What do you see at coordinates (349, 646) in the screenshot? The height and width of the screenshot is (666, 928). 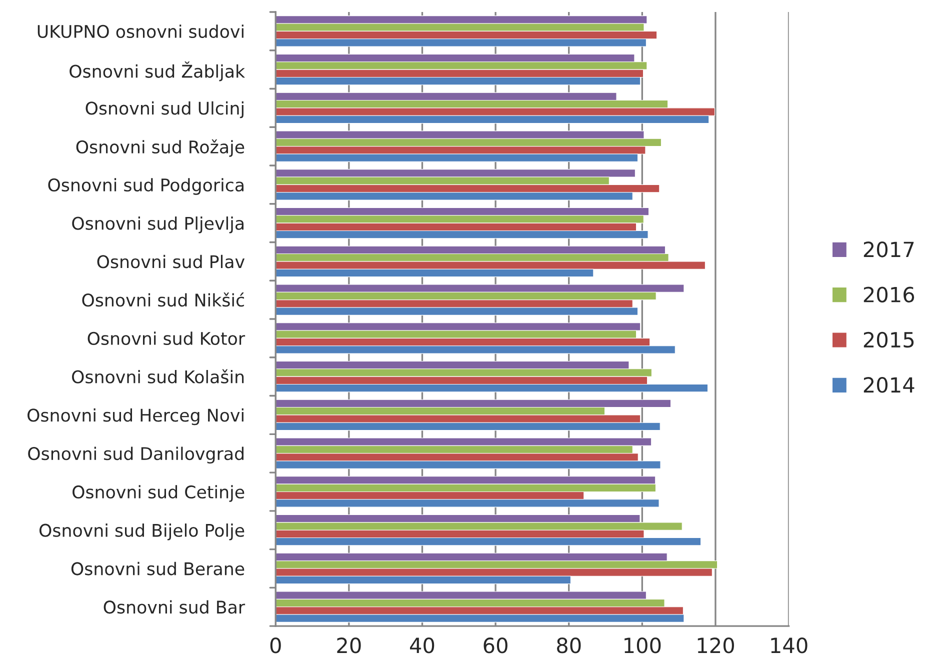 I see `x-tick-label: 20` at bounding box center [349, 646].